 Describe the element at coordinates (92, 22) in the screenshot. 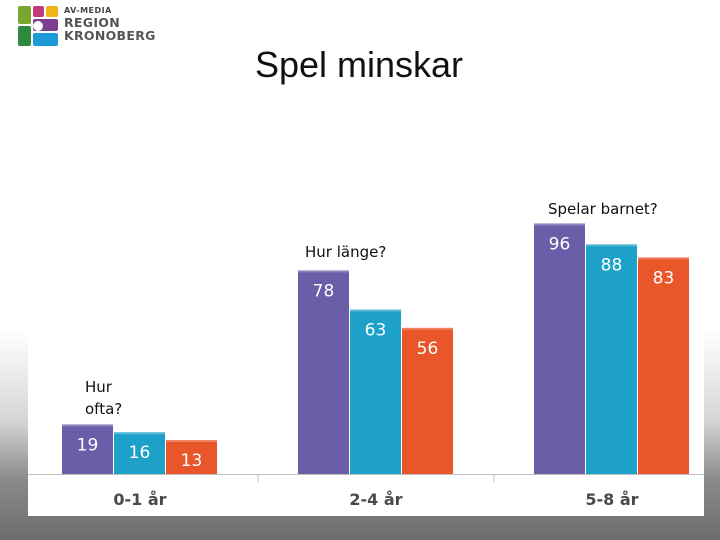

I see `logo-line-region: REGION` at that location.